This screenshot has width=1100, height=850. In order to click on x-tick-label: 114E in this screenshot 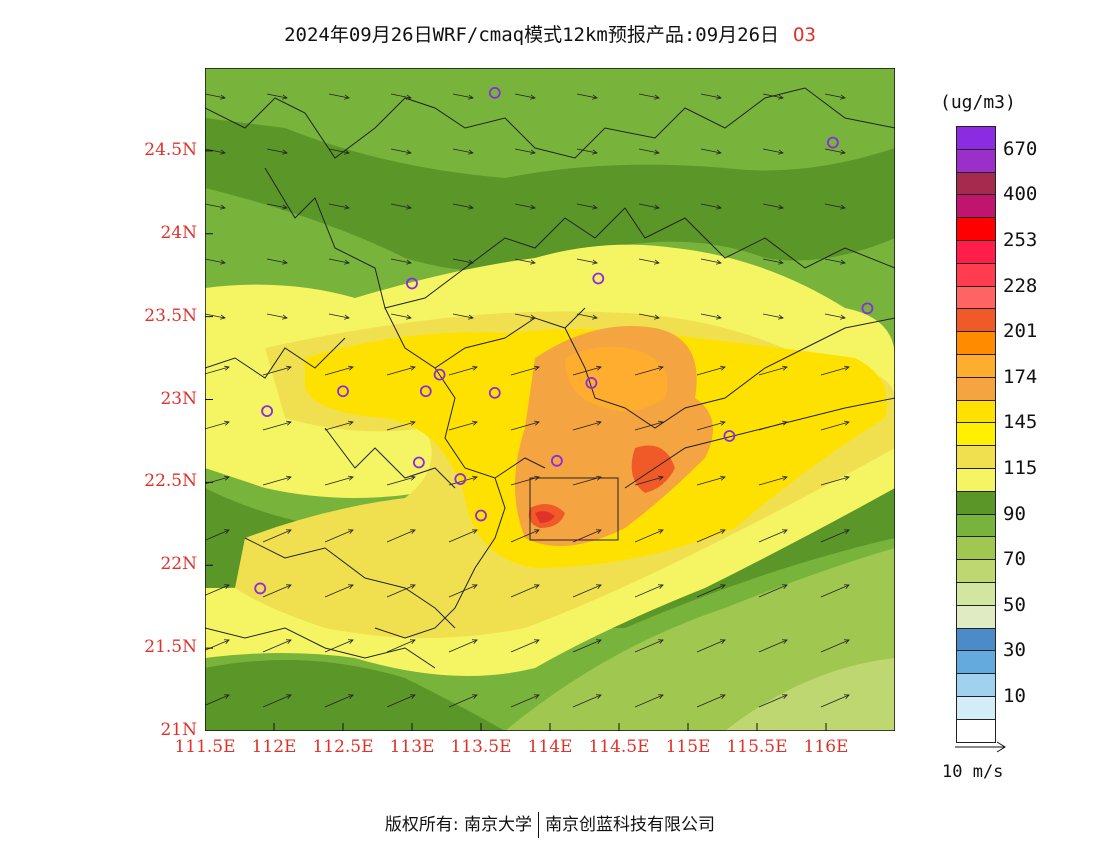, I will do `click(550, 747)`.